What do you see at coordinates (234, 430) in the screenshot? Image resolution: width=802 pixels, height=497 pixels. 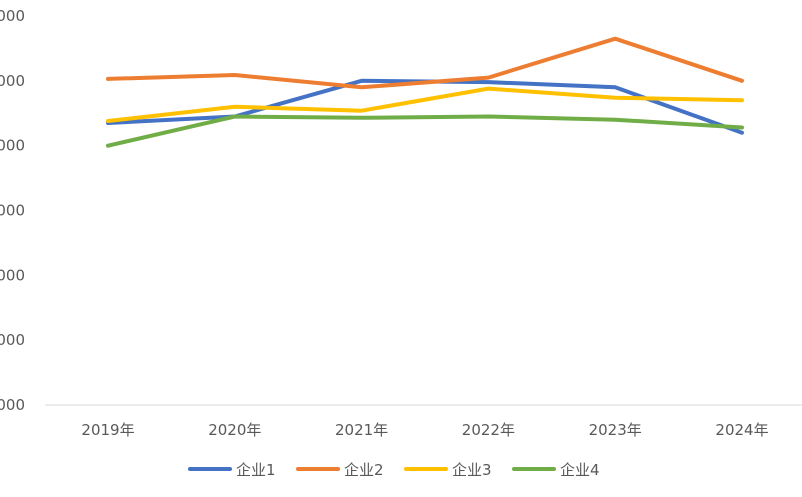 I see `x-tick-label: 2020年` at bounding box center [234, 430].